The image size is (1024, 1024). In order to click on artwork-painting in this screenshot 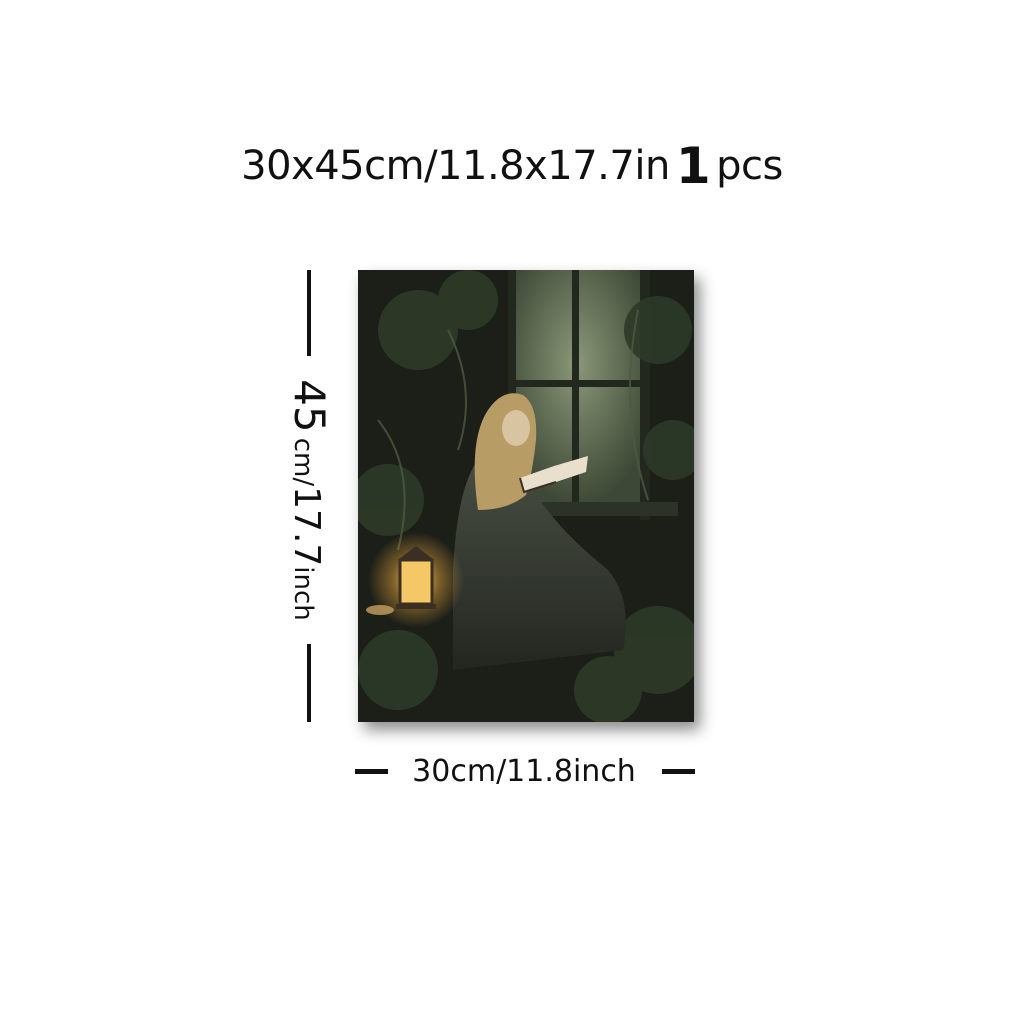, I will do `click(526, 496)`.